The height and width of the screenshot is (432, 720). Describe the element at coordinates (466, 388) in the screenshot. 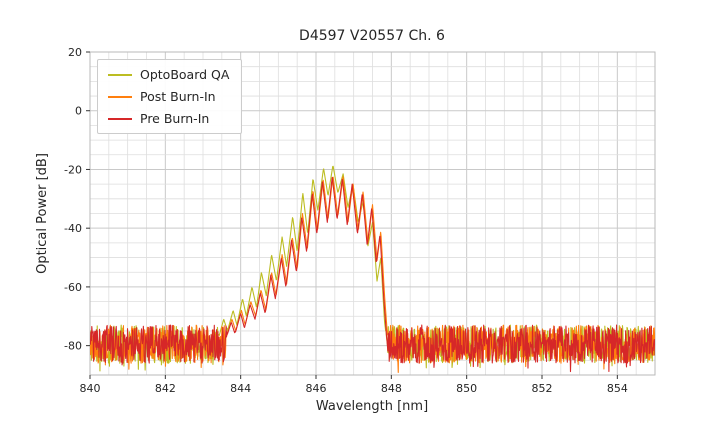

I see `x-tick-label: 850` at that location.